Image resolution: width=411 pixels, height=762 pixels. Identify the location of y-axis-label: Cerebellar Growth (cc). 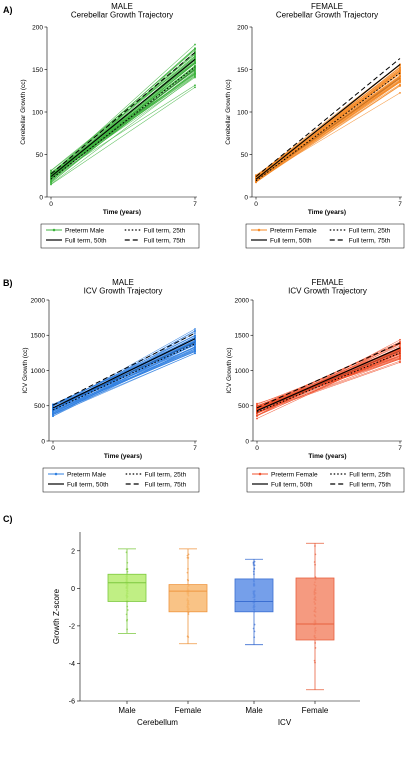
(228, 111).